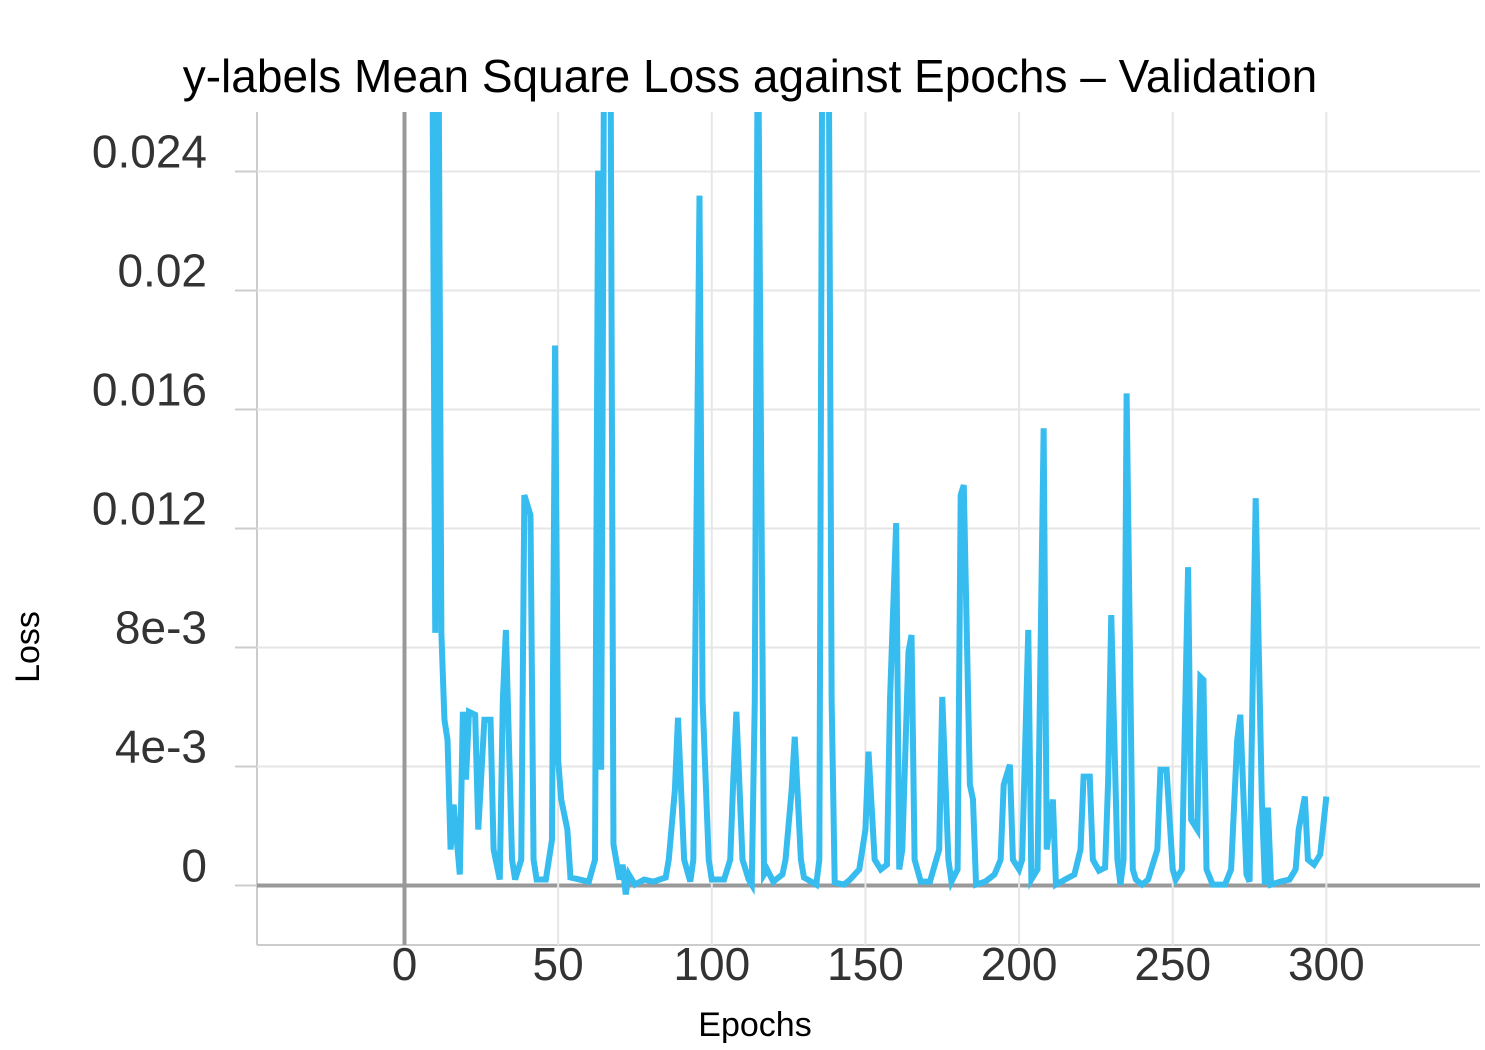 The image size is (1485, 1050). I want to click on y-tick-label: 8e-3, so click(161, 628).